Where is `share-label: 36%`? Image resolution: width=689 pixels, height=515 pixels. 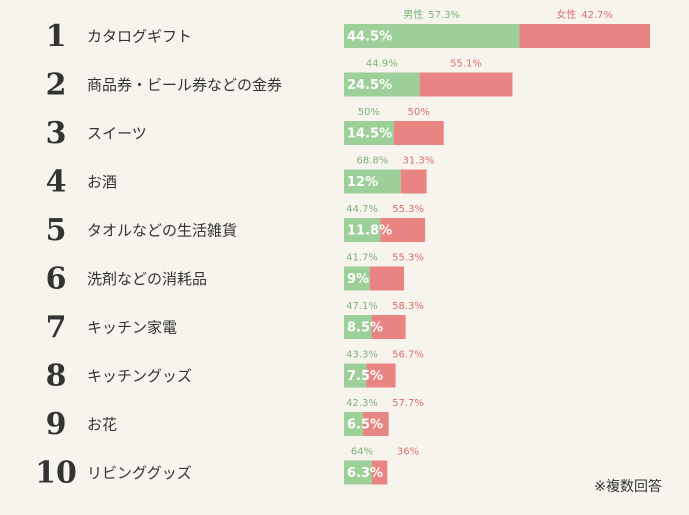 share-label: 36% is located at coordinates (408, 452).